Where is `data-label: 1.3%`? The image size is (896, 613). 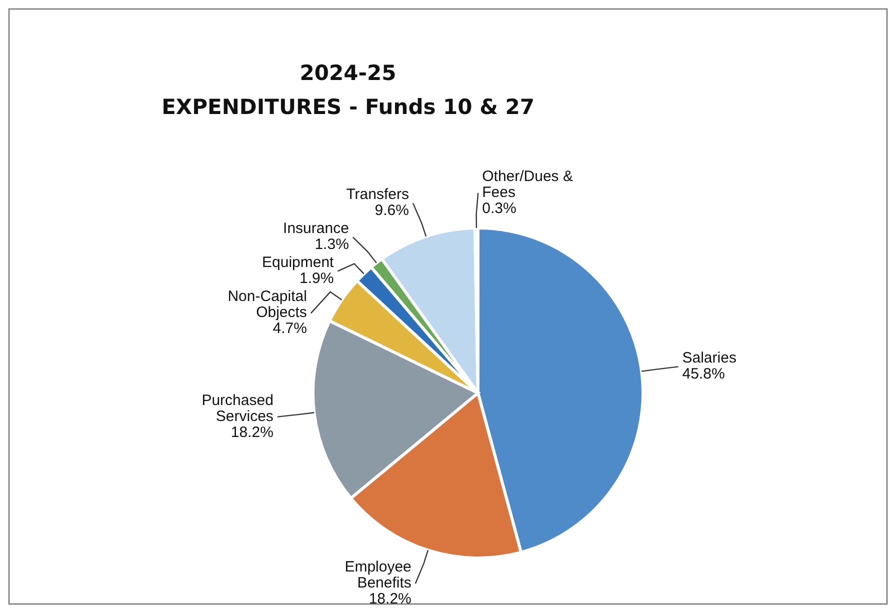
data-label: 1.3% is located at coordinates (331, 245).